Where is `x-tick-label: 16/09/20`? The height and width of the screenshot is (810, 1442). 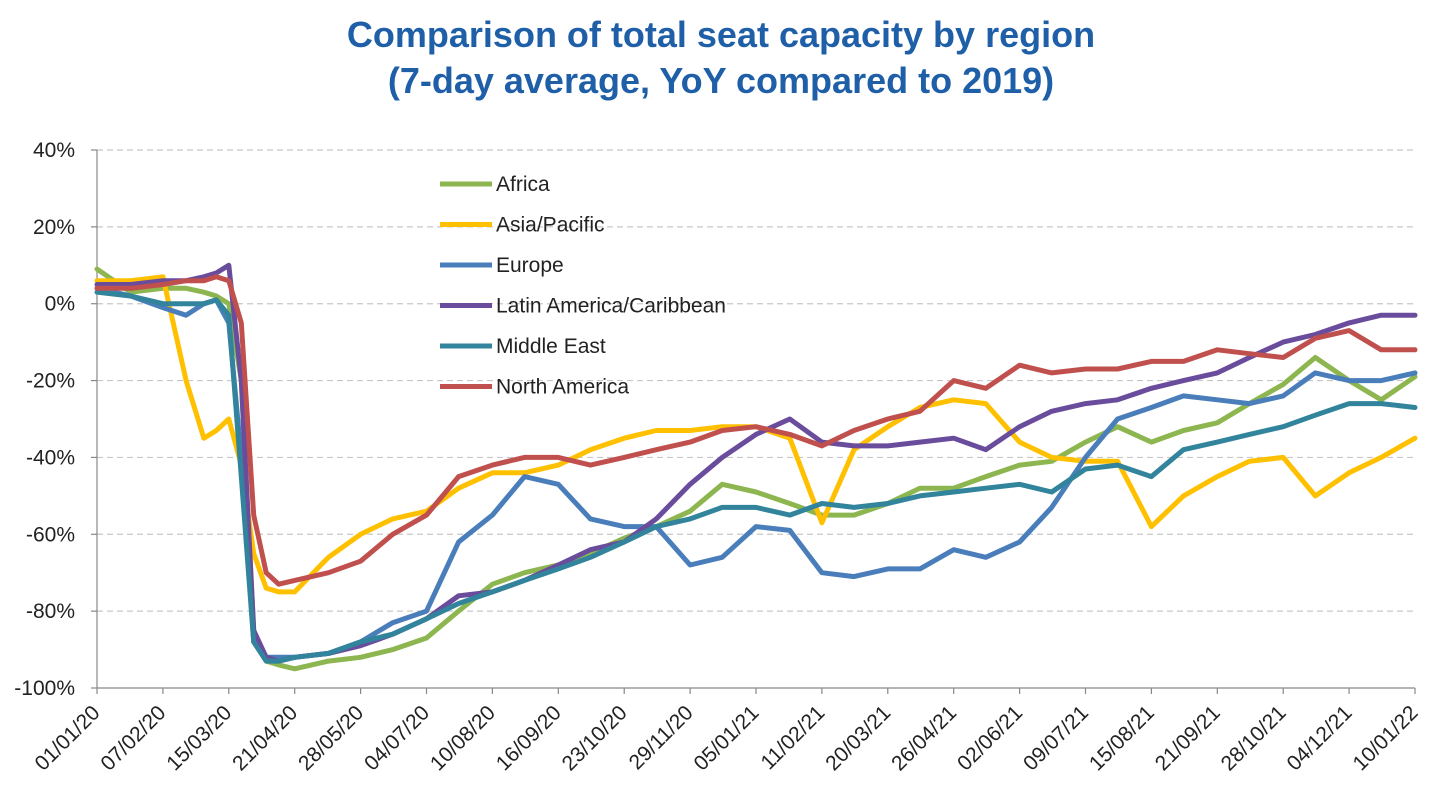
x-tick-label: 16/09/20 is located at coordinates (529, 738).